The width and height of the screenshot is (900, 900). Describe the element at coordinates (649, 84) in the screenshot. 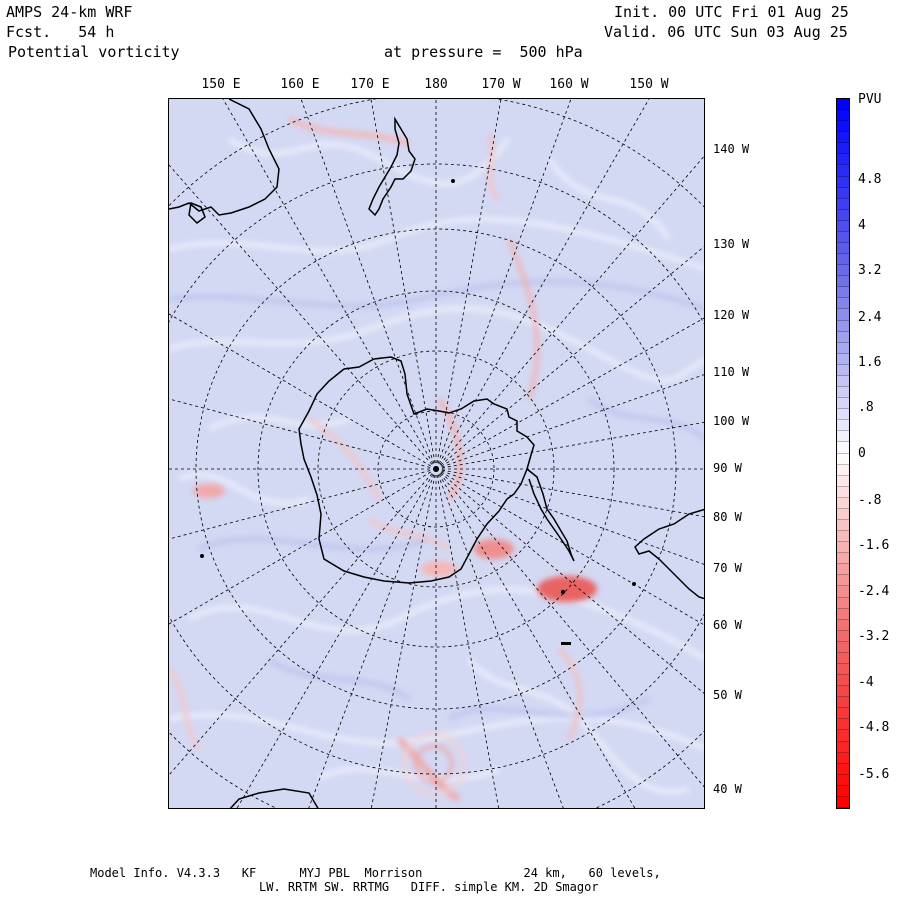

I see `lon-label-150w: 150 W` at that location.